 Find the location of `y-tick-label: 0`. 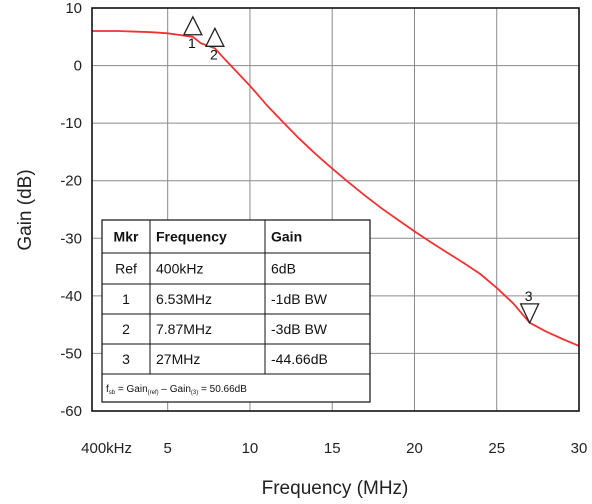

y-tick-label: 0 is located at coordinates (78, 66).